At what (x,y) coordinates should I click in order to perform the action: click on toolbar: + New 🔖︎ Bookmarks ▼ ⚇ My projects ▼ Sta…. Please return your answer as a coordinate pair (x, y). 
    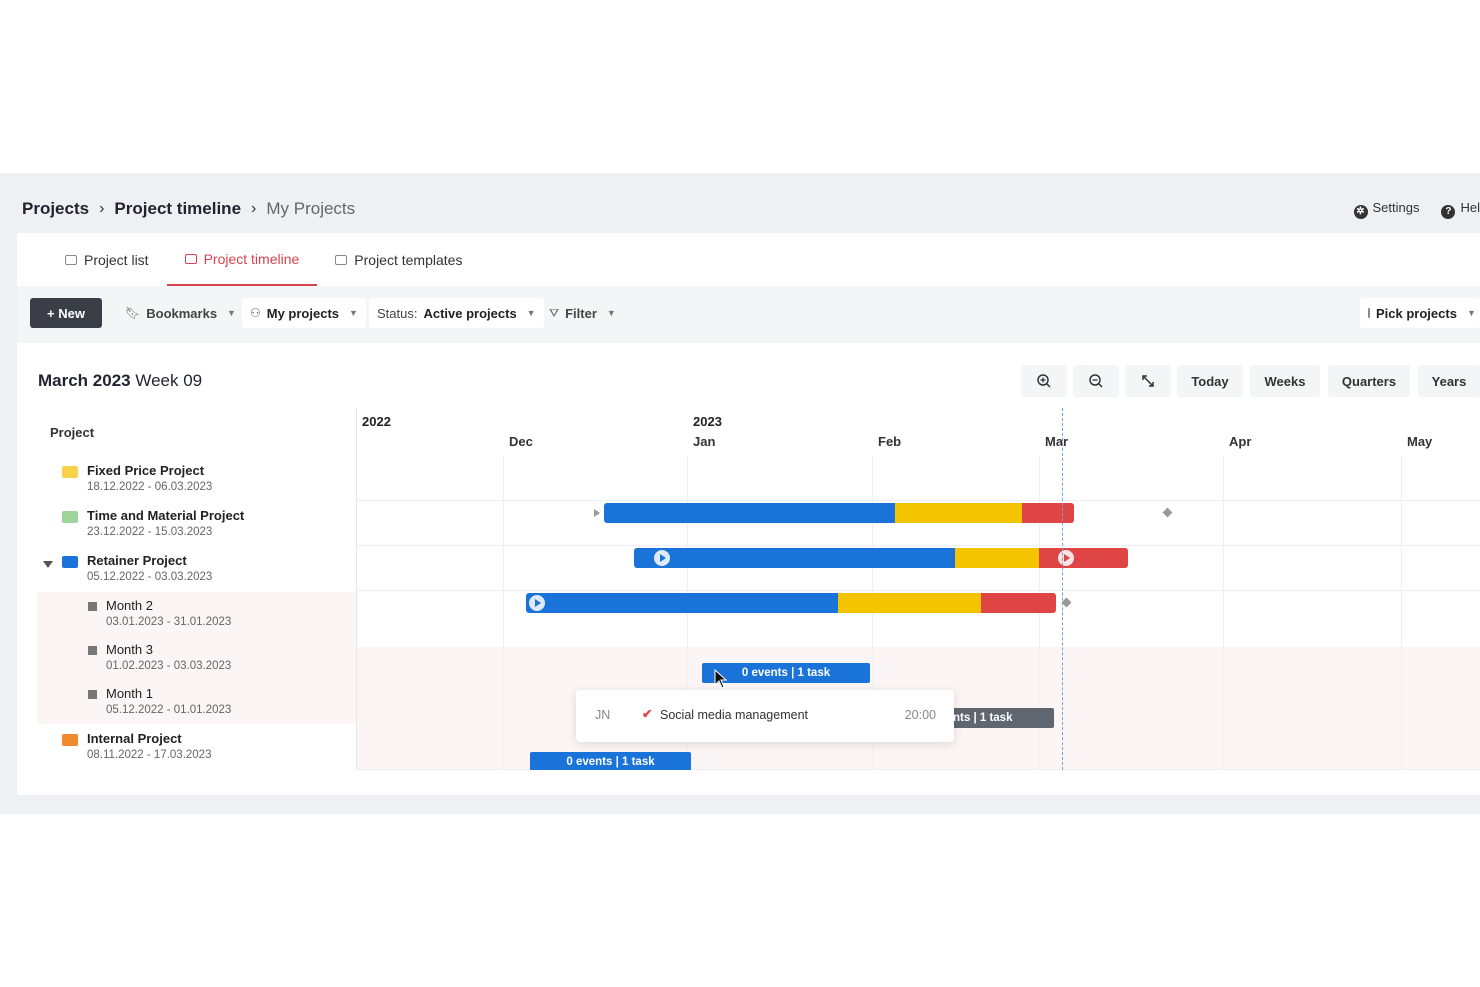
    Looking at the image, I should click on (748, 314).